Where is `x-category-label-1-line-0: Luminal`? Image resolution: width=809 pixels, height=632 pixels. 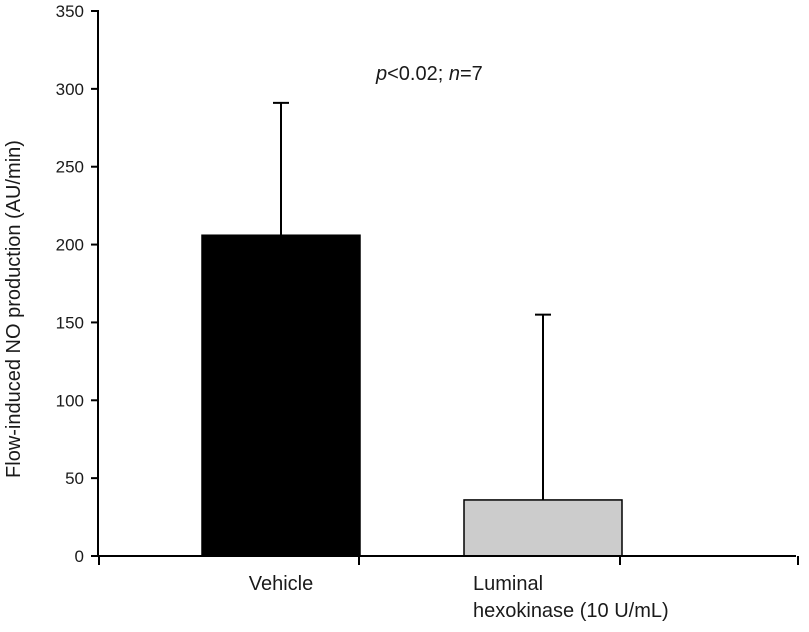 x-category-label-1-line-0: Luminal is located at coordinates (508, 584).